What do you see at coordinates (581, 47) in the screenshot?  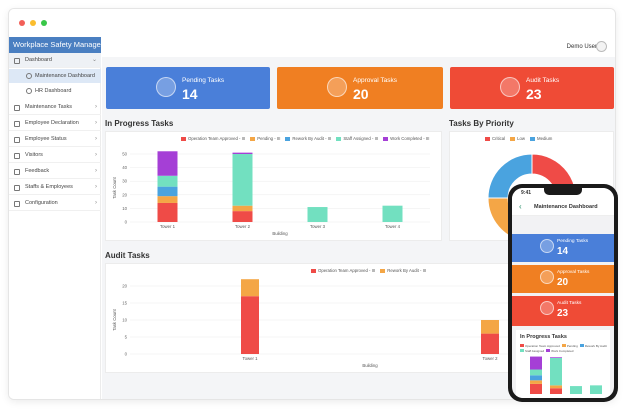 I see `user-name: Demo User` at bounding box center [581, 47].